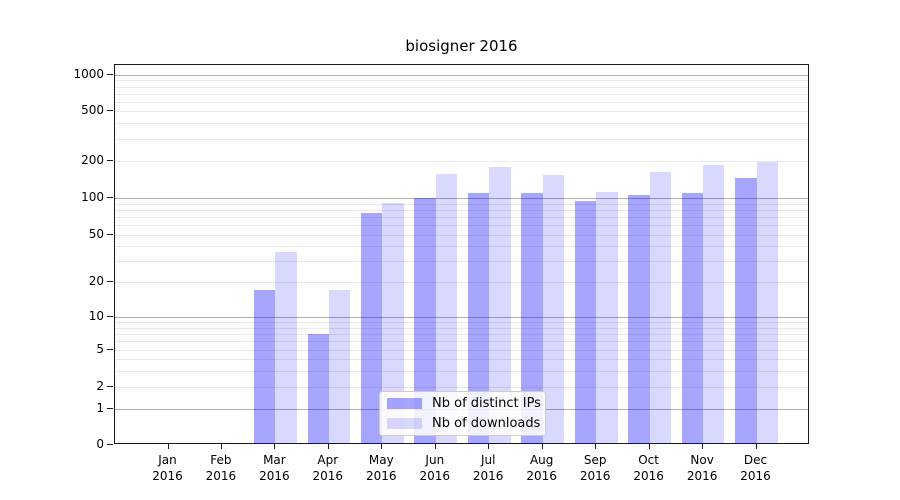 This screenshot has width=900, height=500. I want to click on bar-nb-of-distinct-ips-may-2016, so click(371, 328).